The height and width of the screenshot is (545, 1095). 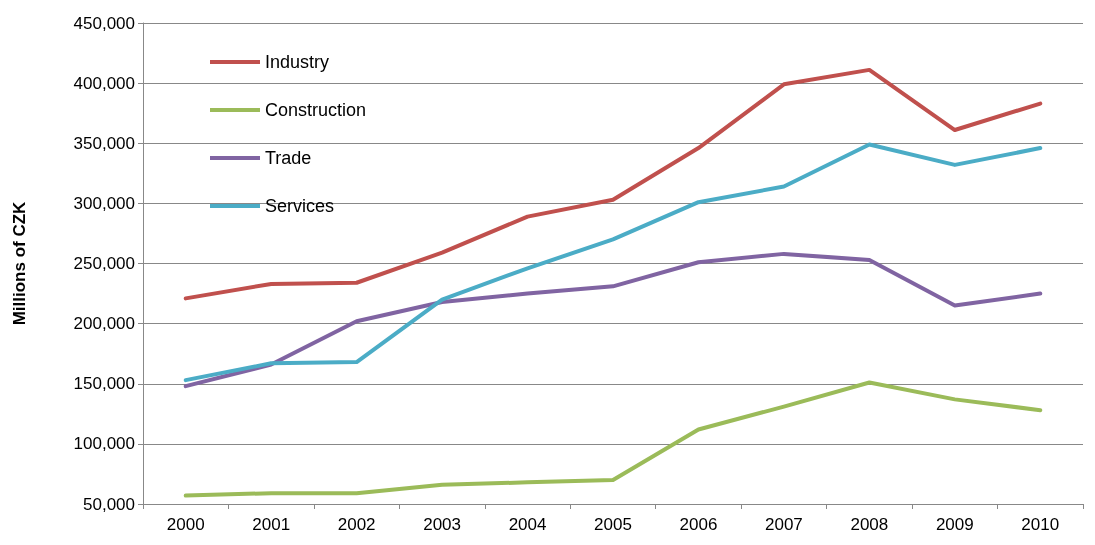 I want to click on legend-label: Trade, so click(x=288, y=158).